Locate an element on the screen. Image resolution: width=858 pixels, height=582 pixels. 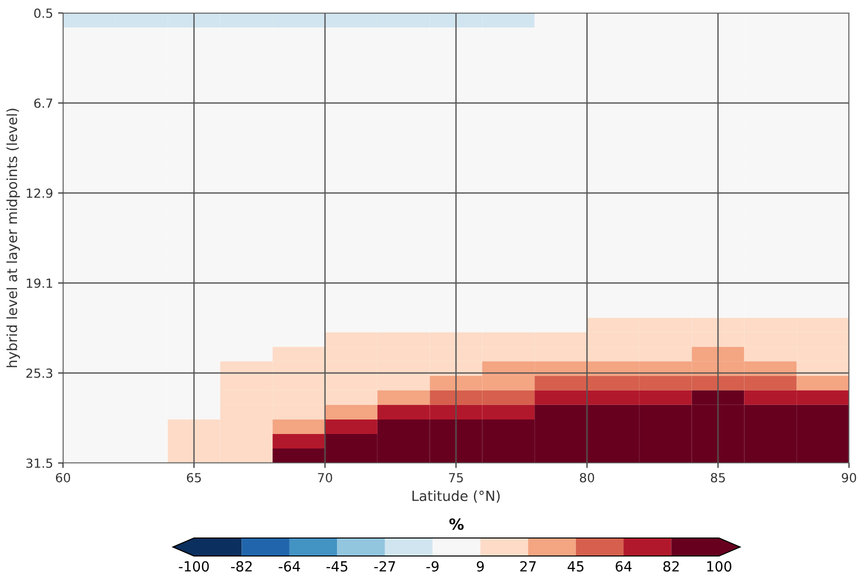
x-axis-title: Latitude (°N) is located at coordinates (456, 496).